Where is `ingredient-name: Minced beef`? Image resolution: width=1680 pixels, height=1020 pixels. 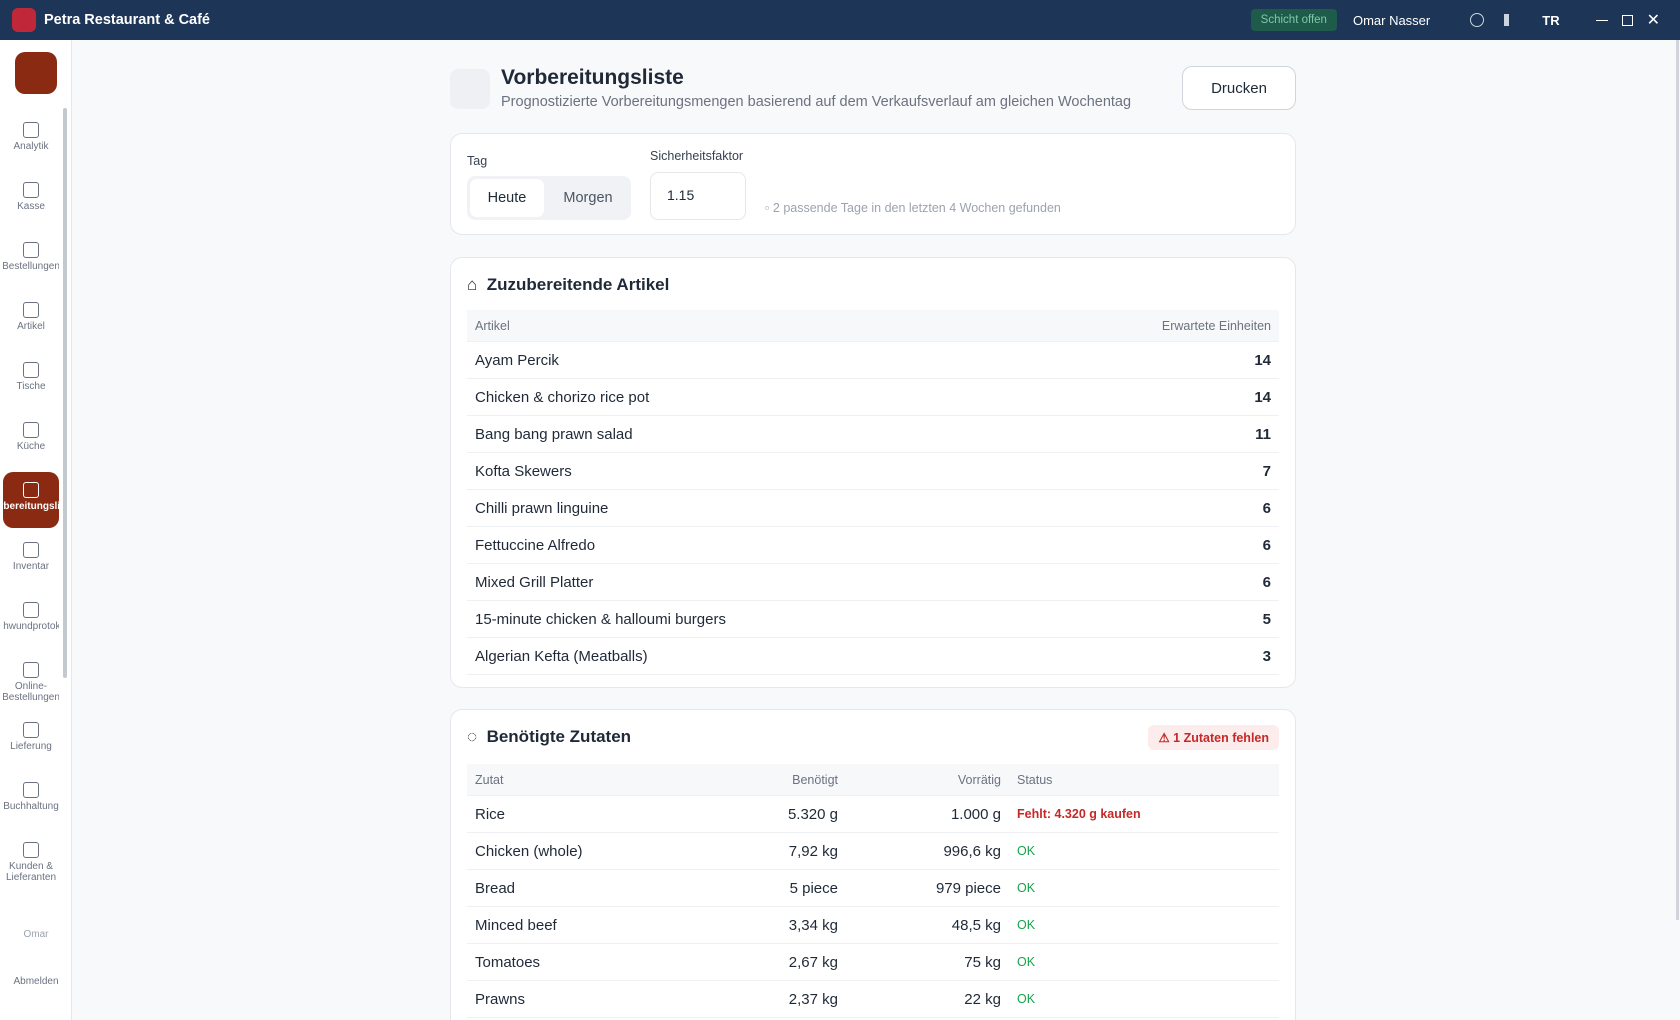
ingredient-name: Minced beef is located at coordinates (516, 925).